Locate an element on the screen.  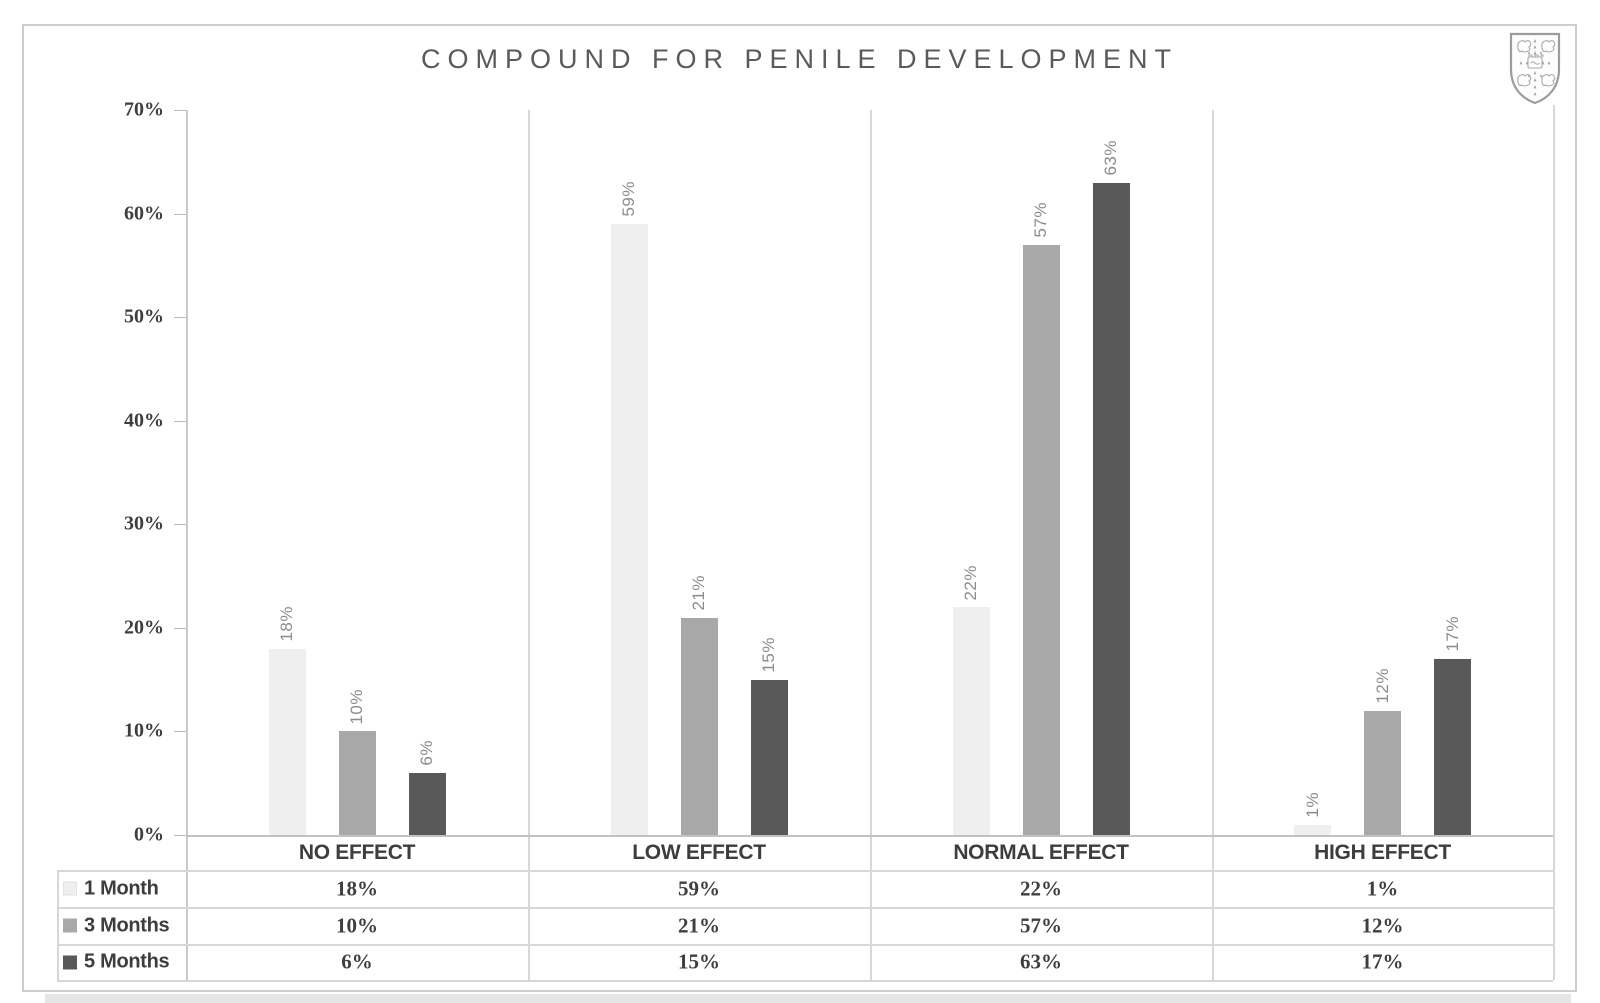
legend-row-1-month: 1 Month is located at coordinates (111, 888).